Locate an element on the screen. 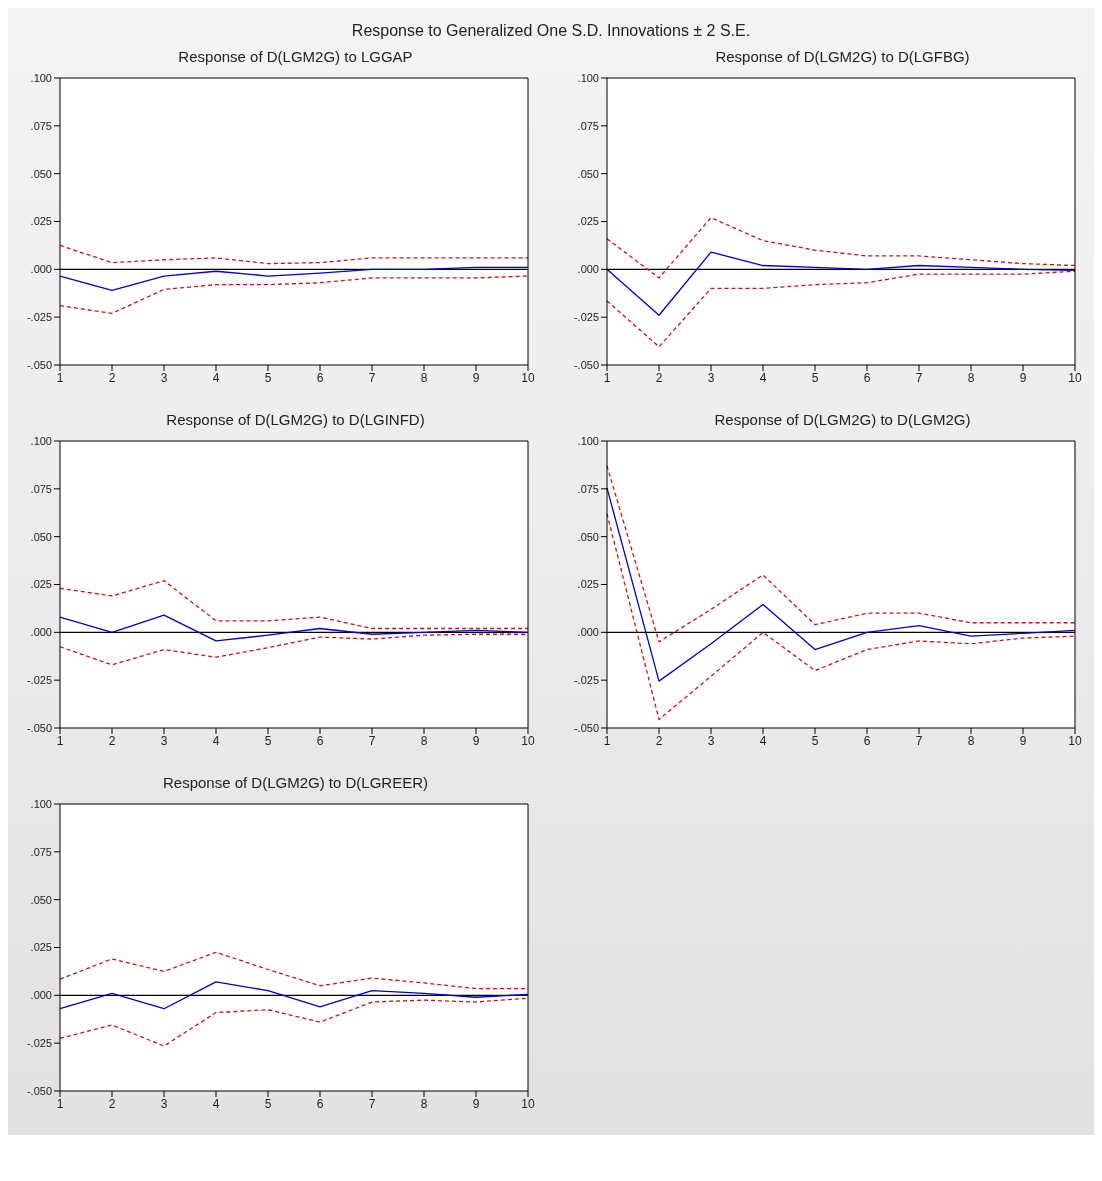  chart-title: Response of D(LGM2G) to D(LGREER) is located at coordinates (295, 782).